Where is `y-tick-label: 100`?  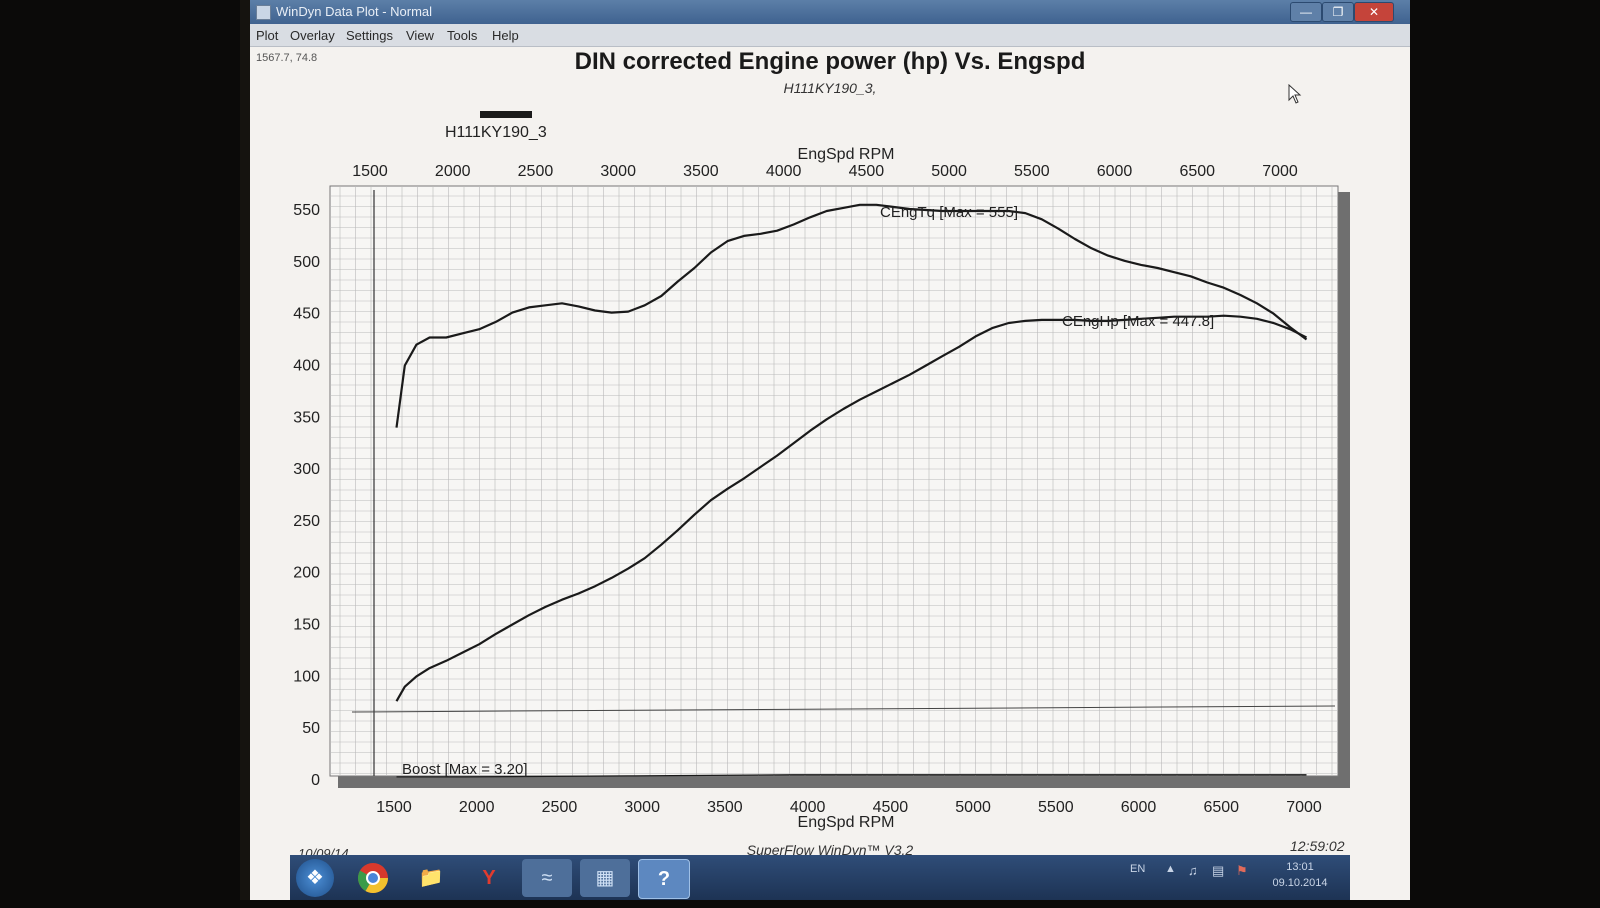
y-tick-label: 100 is located at coordinates (306, 676).